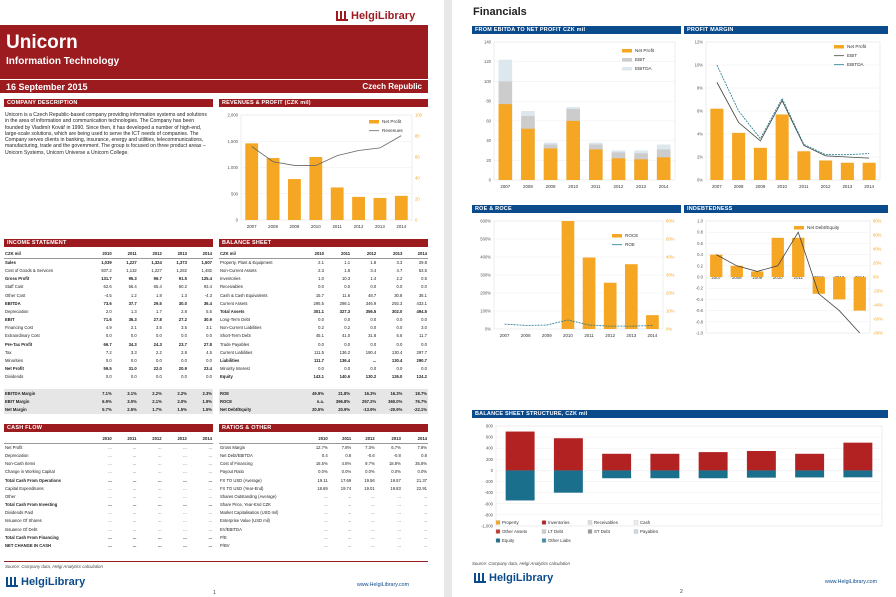 The image size is (896, 597). I want to click on cell-value: 29.5, so click(157, 303).